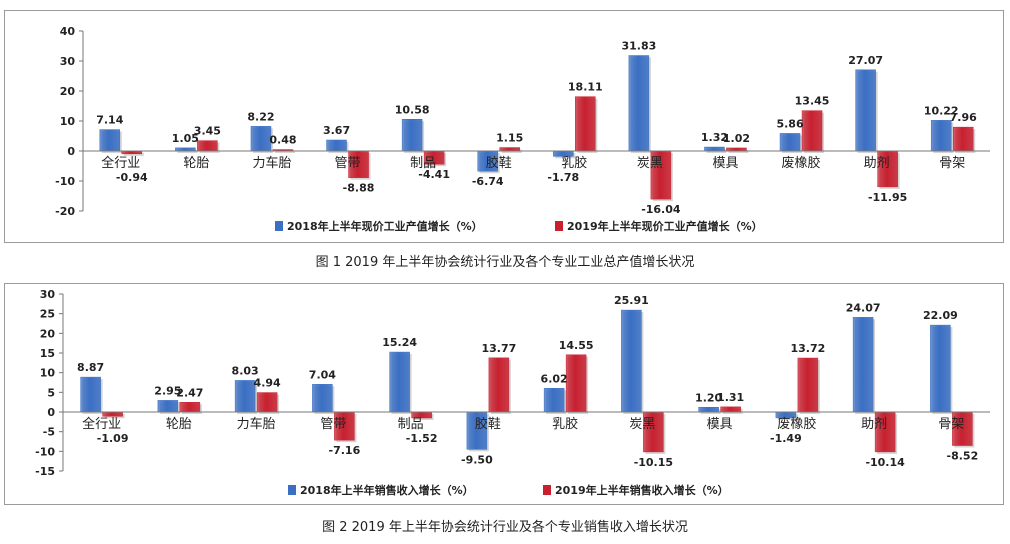 This screenshot has width=1010, height=544. Describe the element at coordinates (167, 390) in the screenshot. I see `value-label: 2.95` at that location.